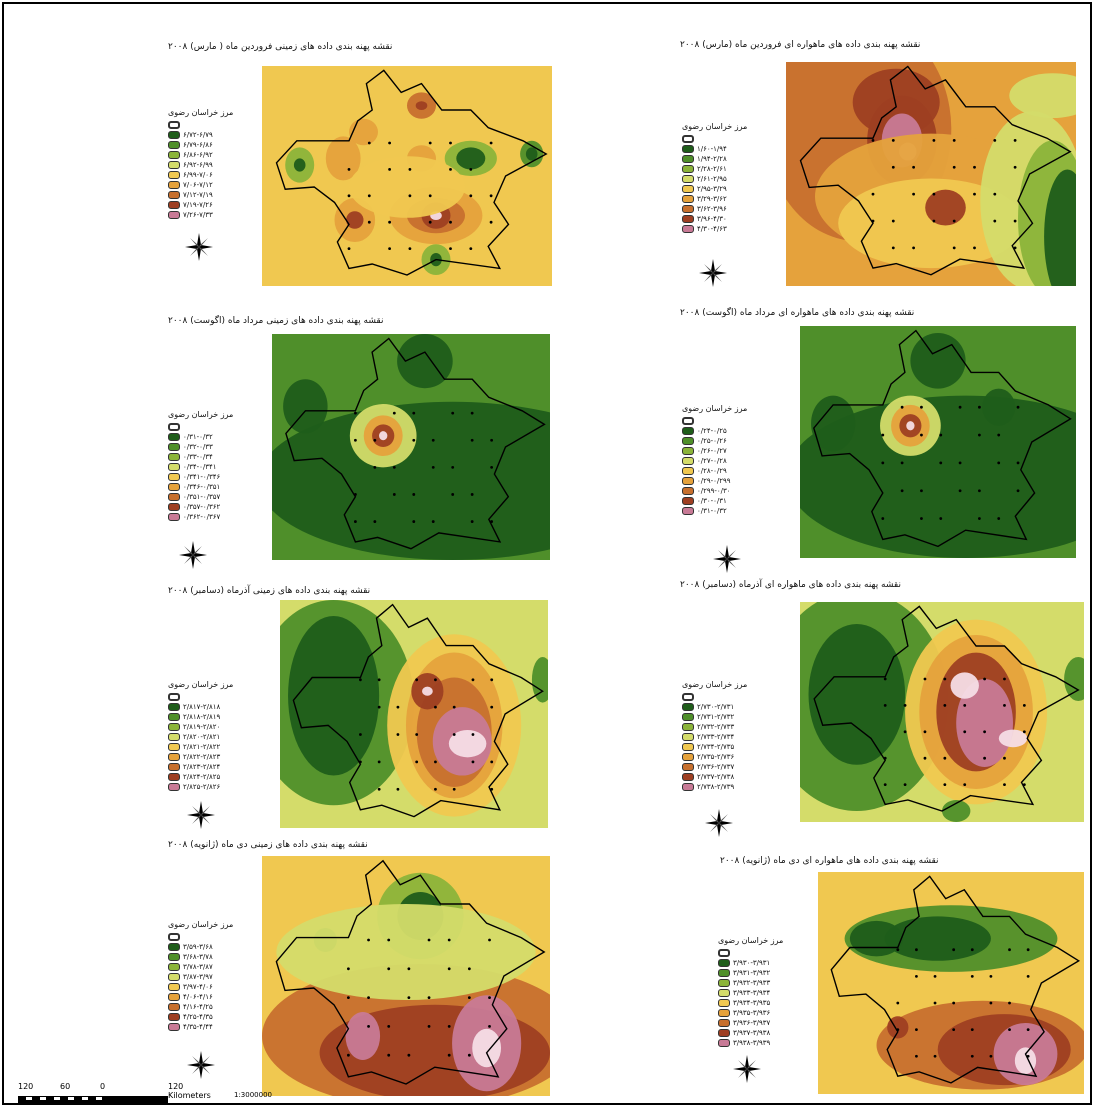  Describe the element at coordinates (218, 467) in the screenshot. I see `legend-row: ۰/۳۴-۰/۳۴۱` at that location.